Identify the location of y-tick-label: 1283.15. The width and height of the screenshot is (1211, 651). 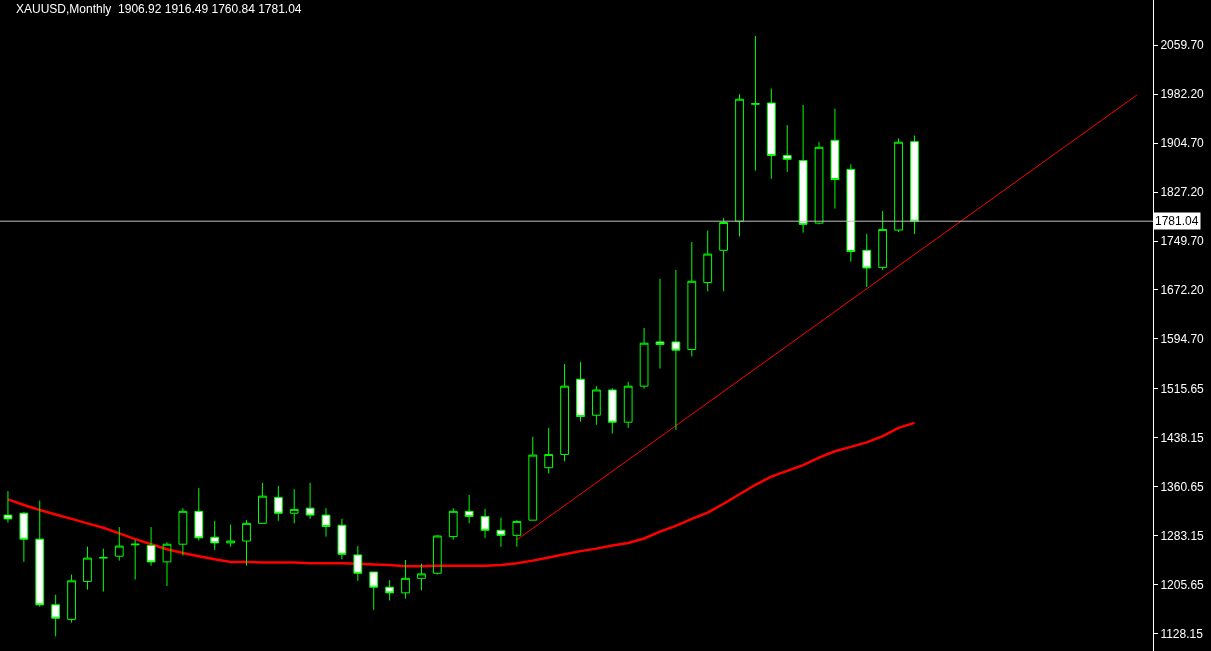
(1182, 536).